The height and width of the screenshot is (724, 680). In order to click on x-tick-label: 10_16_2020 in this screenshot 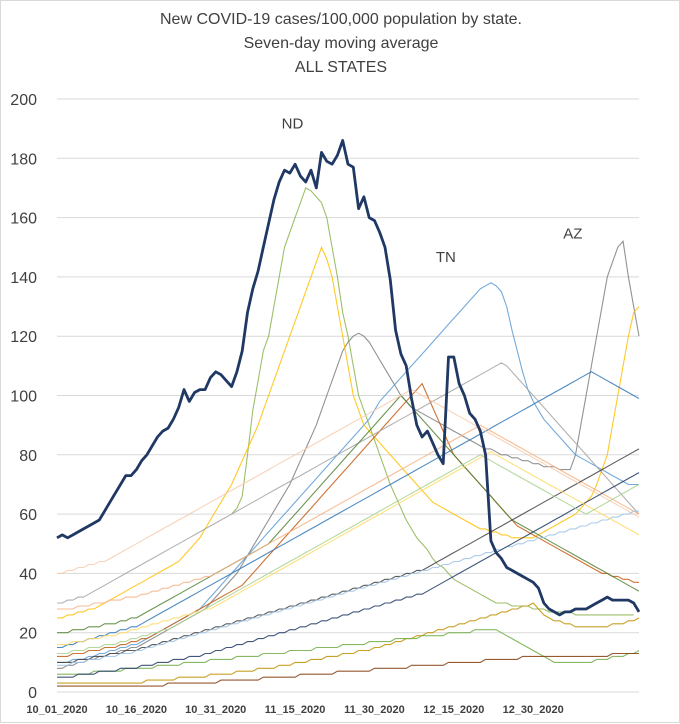, I will do `click(136, 710)`.